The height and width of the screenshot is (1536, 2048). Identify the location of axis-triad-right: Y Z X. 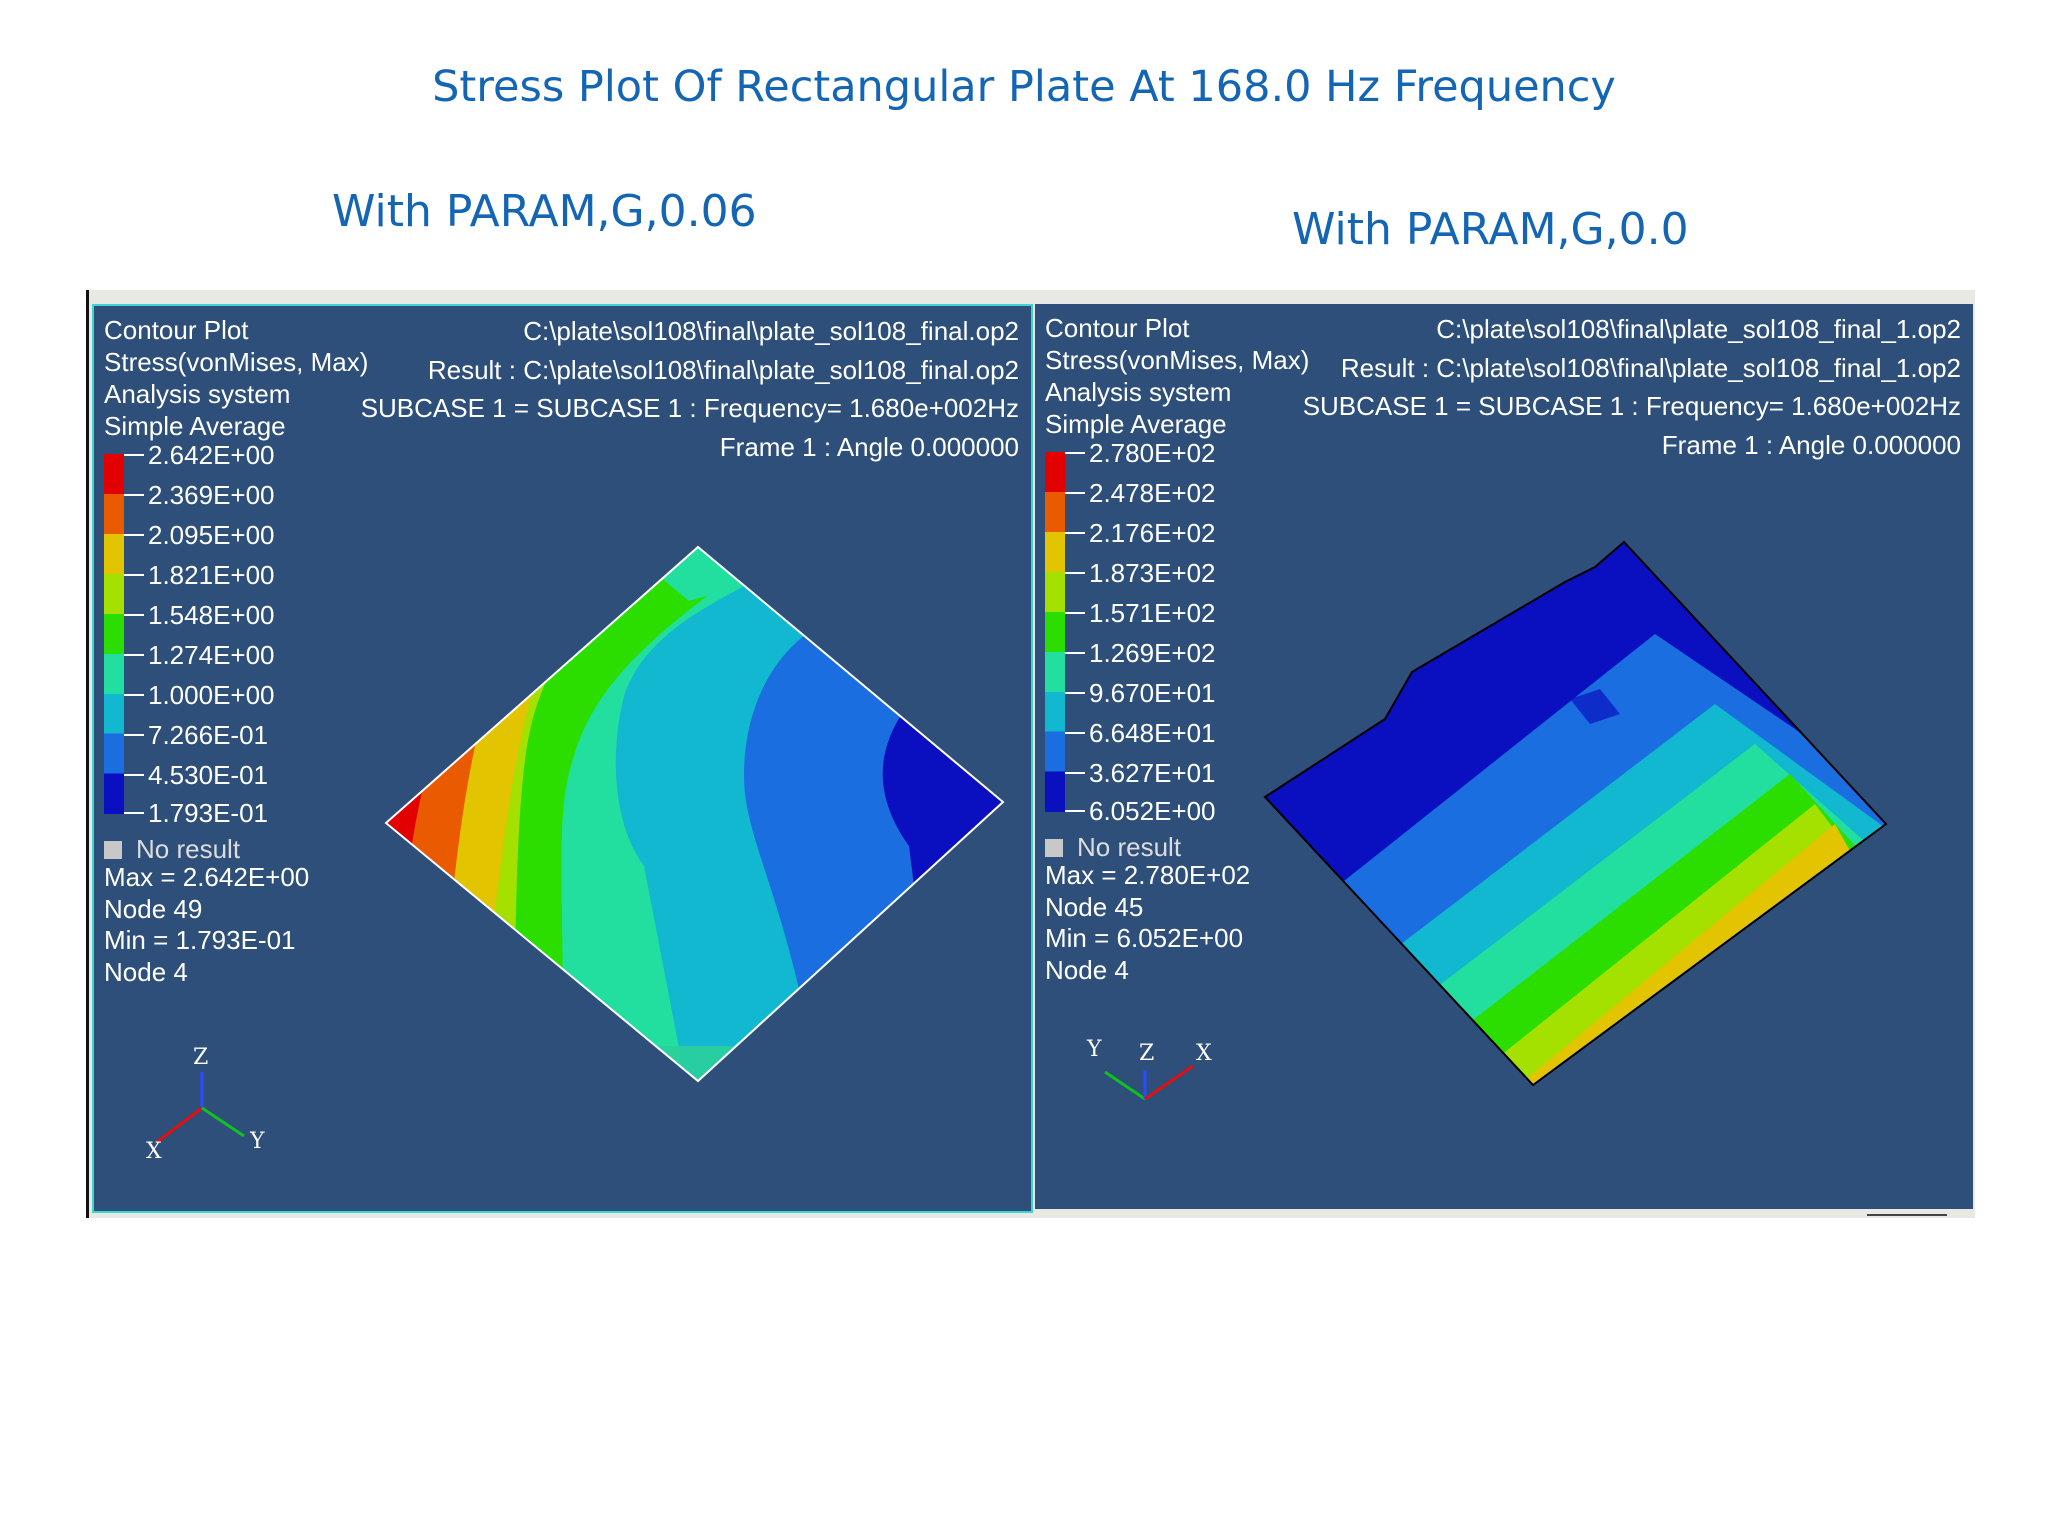
(1149, 1069).